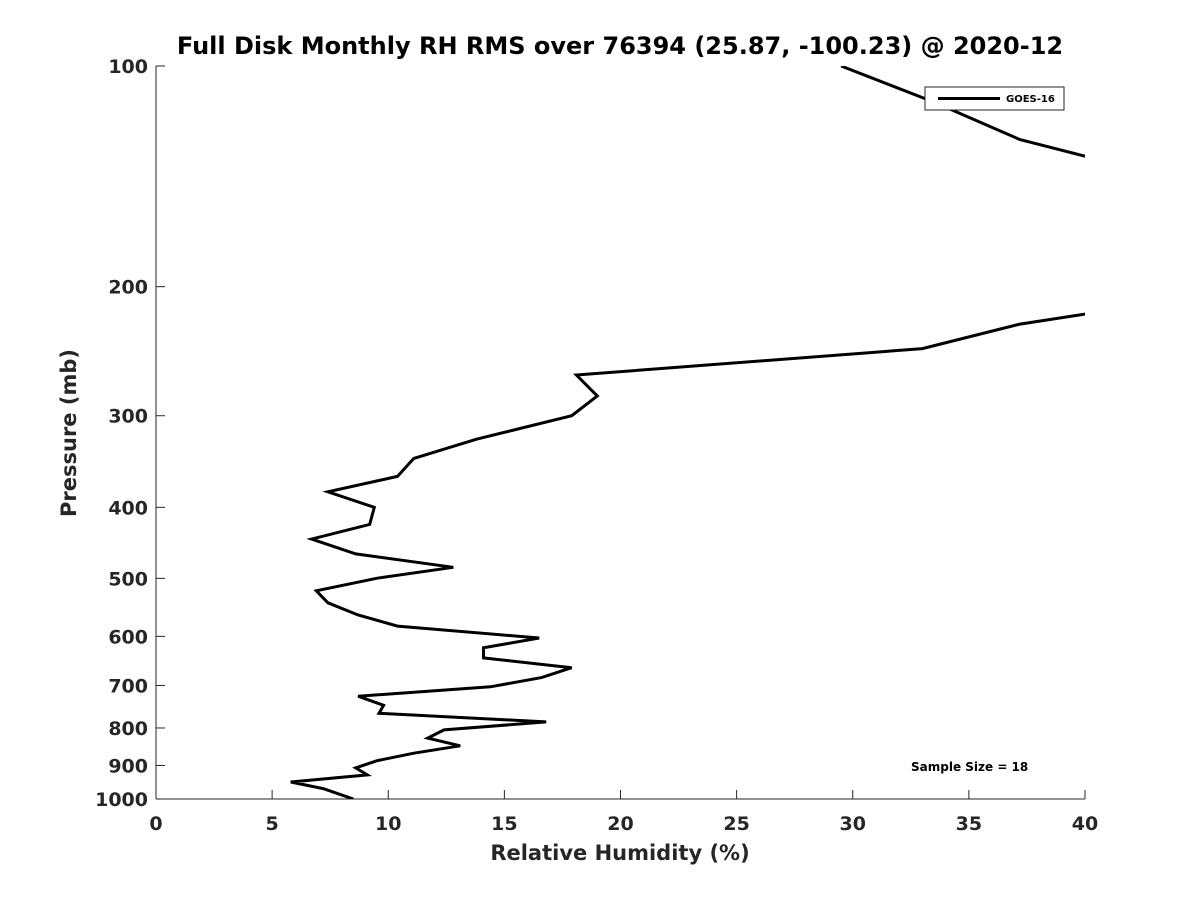 The width and height of the screenshot is (1200, 900). What do you see at coordinates (504, 824) in the screenshot?
I see `x-tick-label: 15` at bounding box center [504, 824].